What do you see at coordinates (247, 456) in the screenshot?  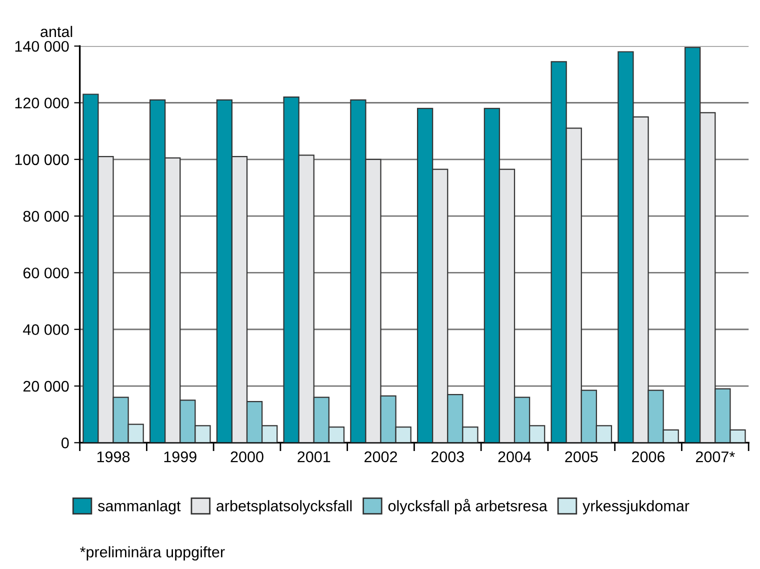 I see `x-tick-label: 2000` at bounding box center [247, 456].